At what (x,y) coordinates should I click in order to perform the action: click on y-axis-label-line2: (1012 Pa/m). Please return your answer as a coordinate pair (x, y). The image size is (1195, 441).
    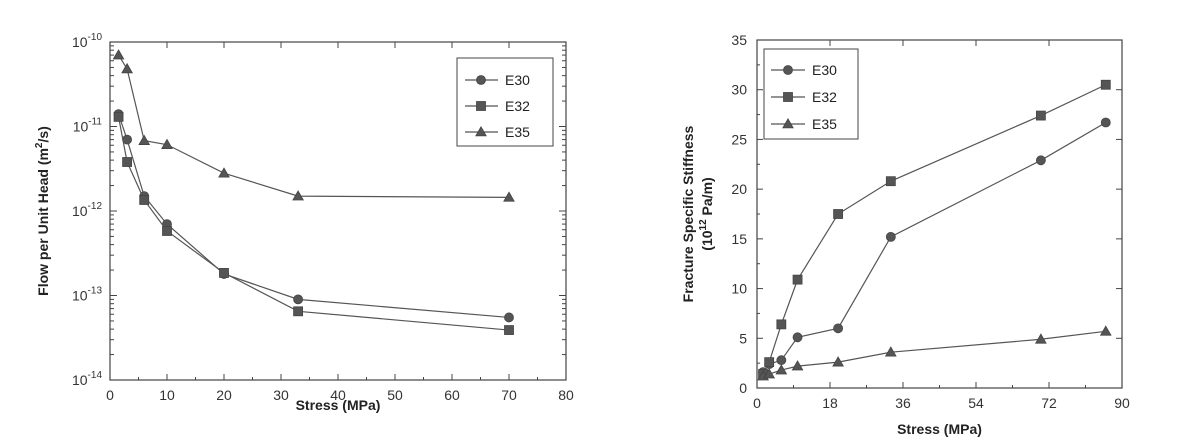
    Looking at the image, I should click on (706, 213).